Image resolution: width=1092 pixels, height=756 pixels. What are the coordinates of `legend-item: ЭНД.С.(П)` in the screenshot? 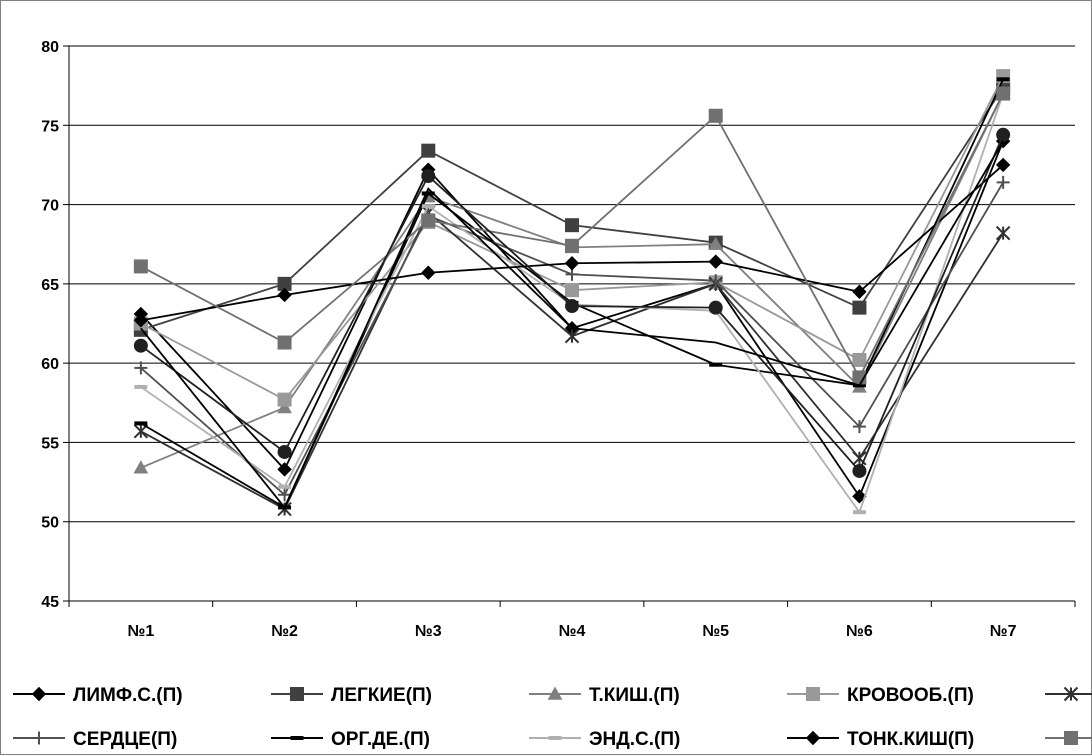 It's located at (604, 739).